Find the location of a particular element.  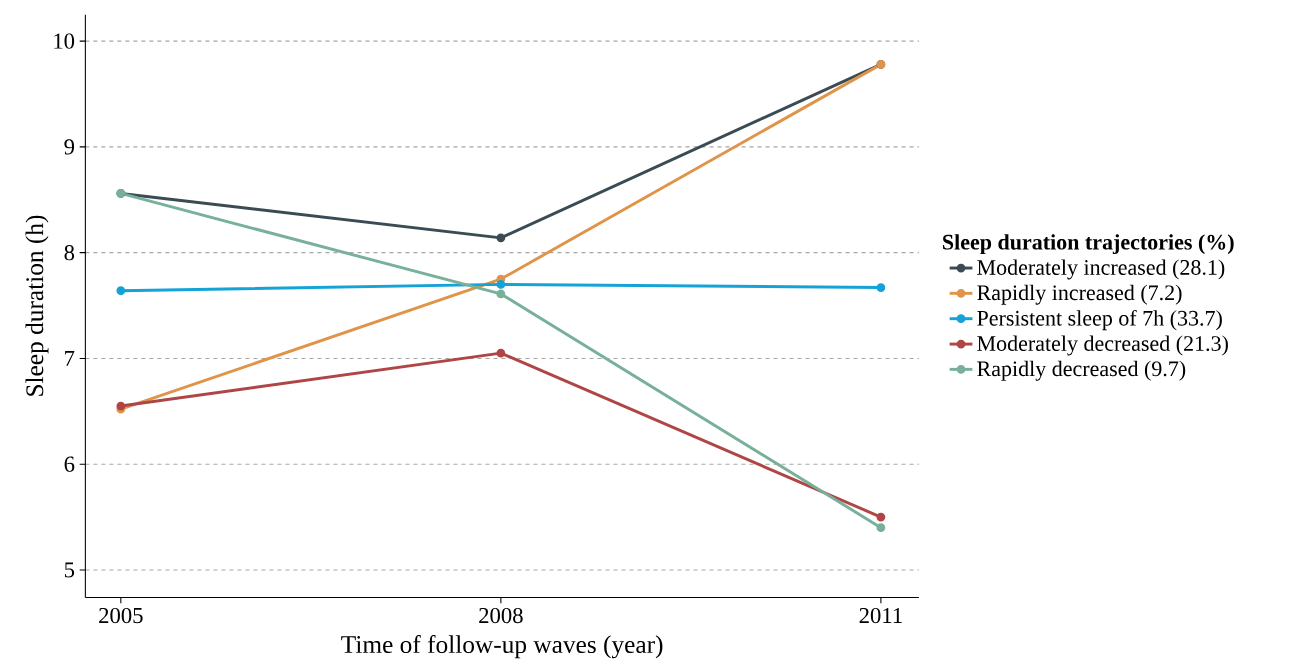

y-tick-label: 5 is located at coordinates (69, 570).